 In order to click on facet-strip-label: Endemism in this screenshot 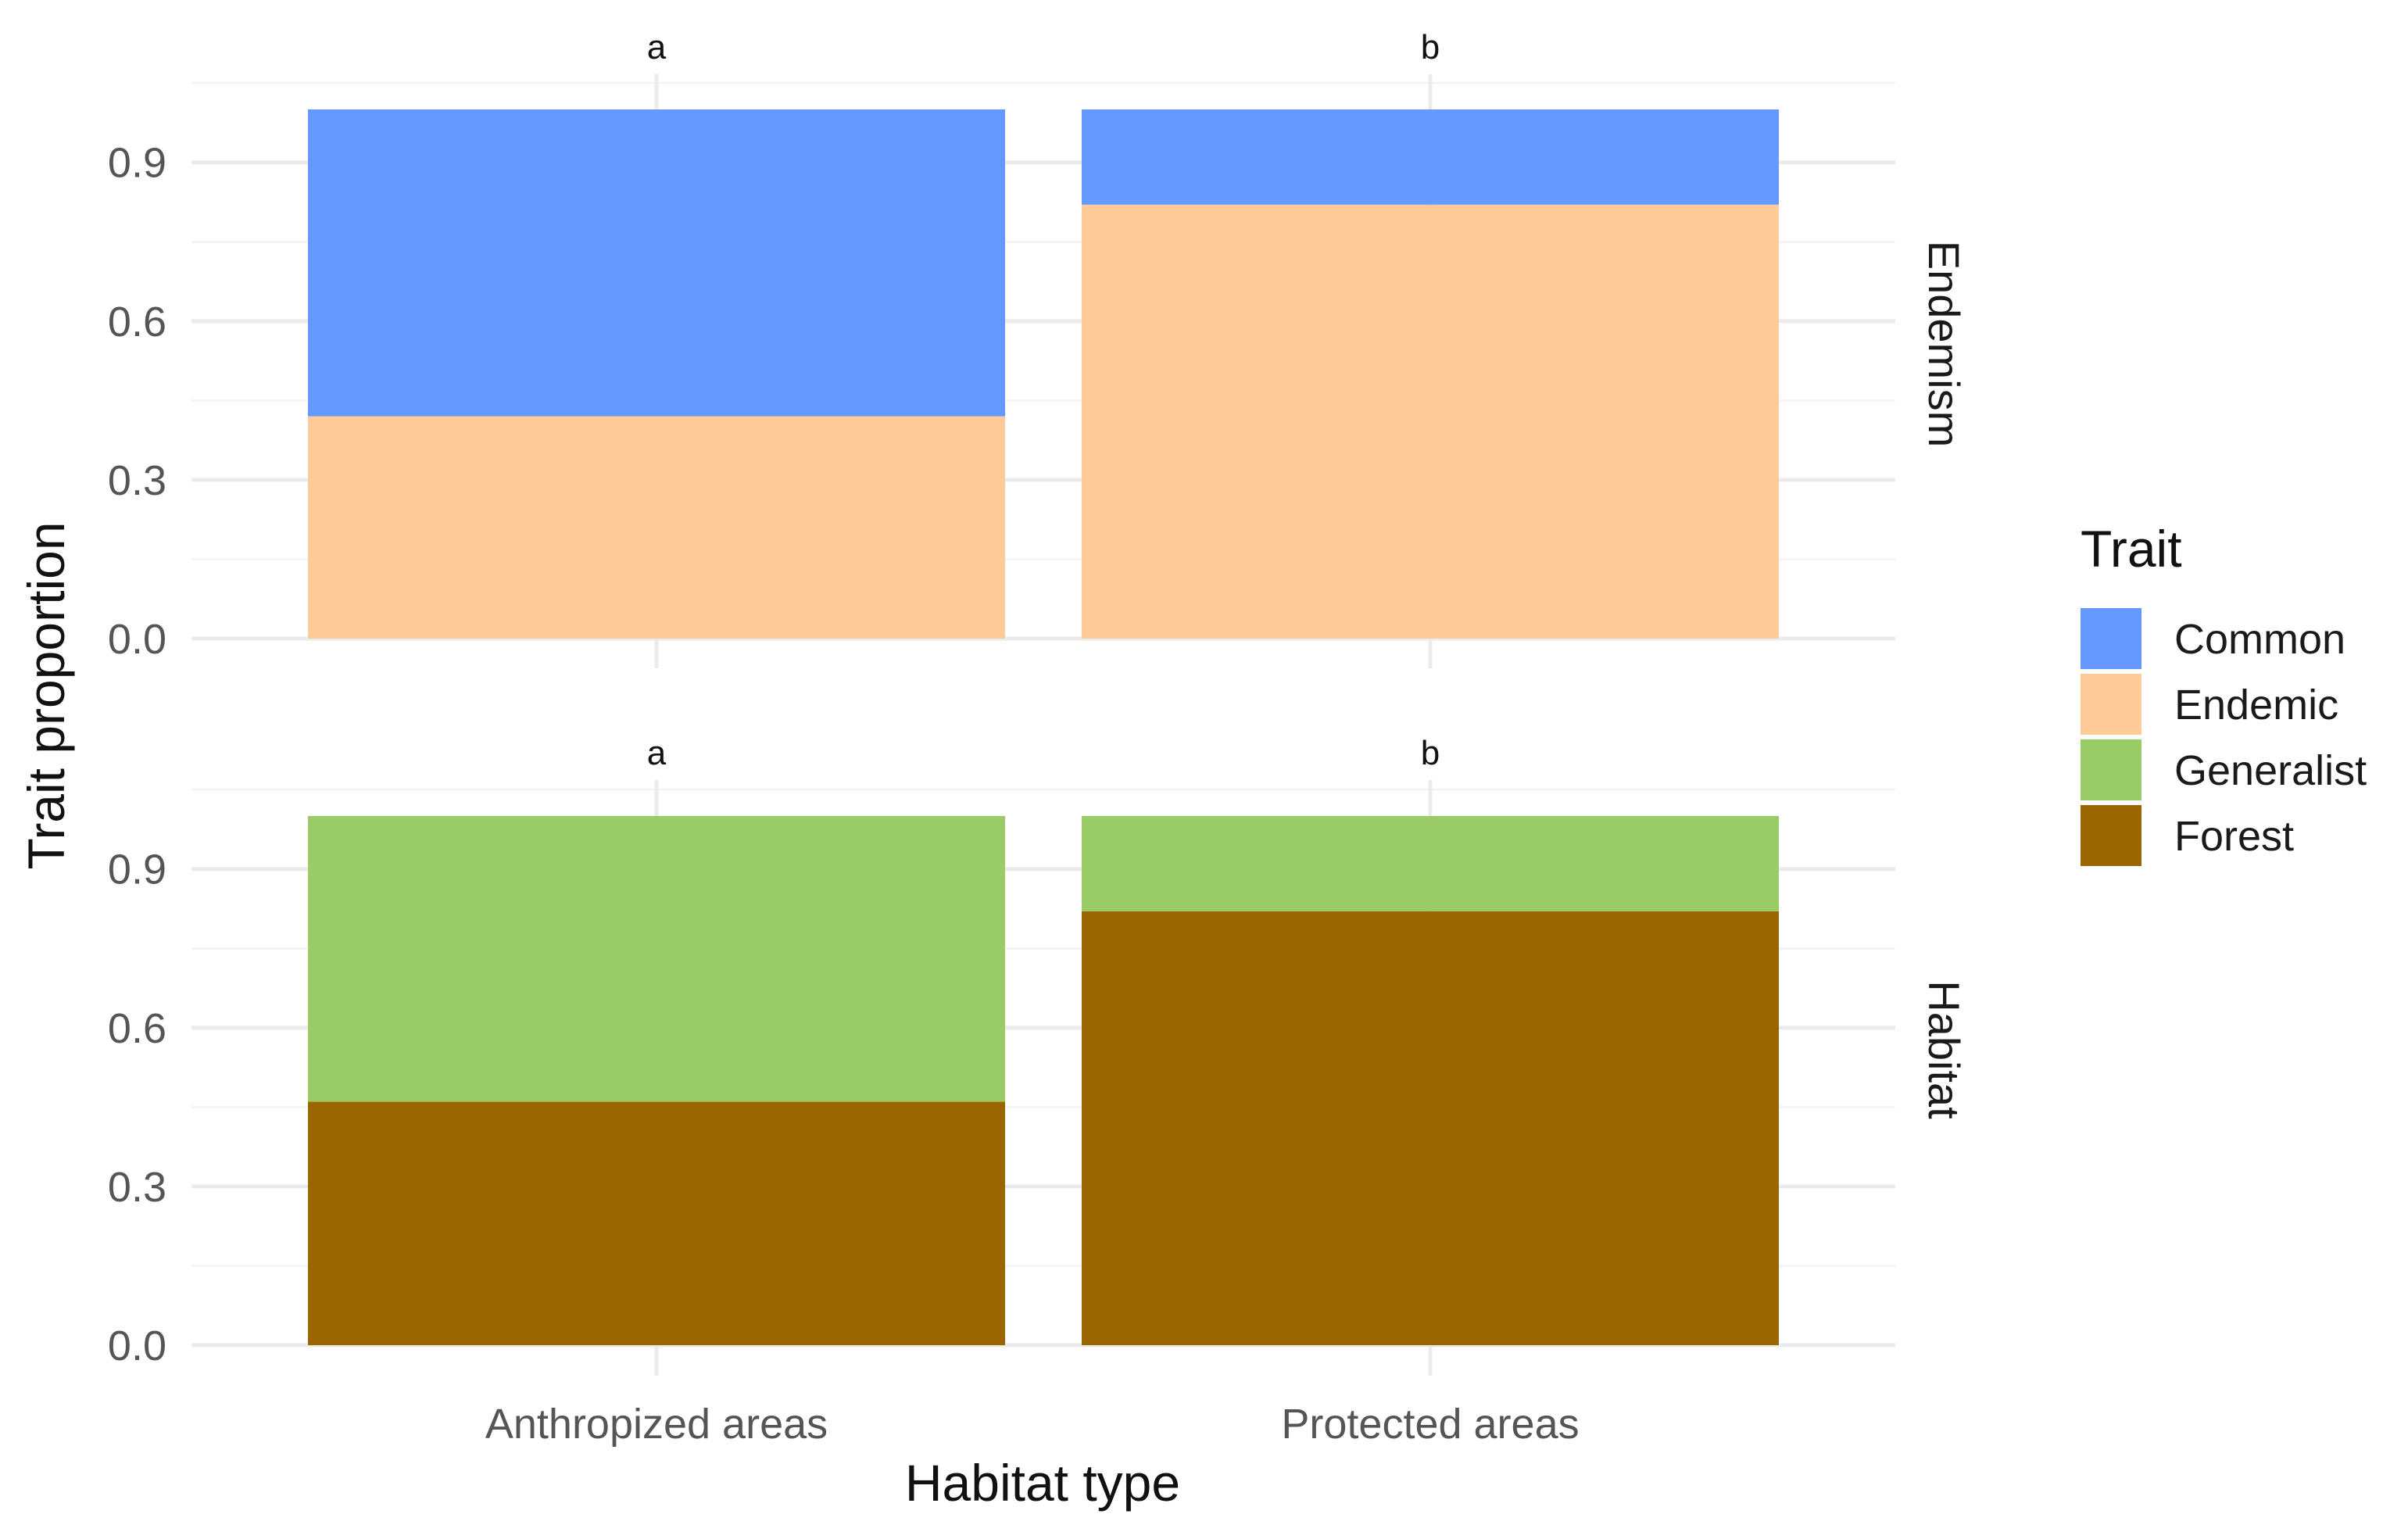, I will do `click(1944, 344)`.